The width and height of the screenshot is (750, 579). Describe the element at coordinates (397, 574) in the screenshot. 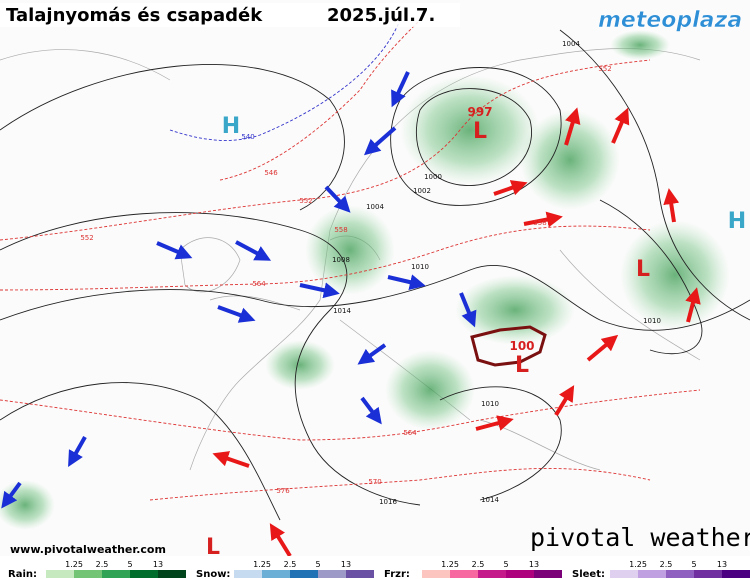

I see `legend-label: Frzr:` at that location.